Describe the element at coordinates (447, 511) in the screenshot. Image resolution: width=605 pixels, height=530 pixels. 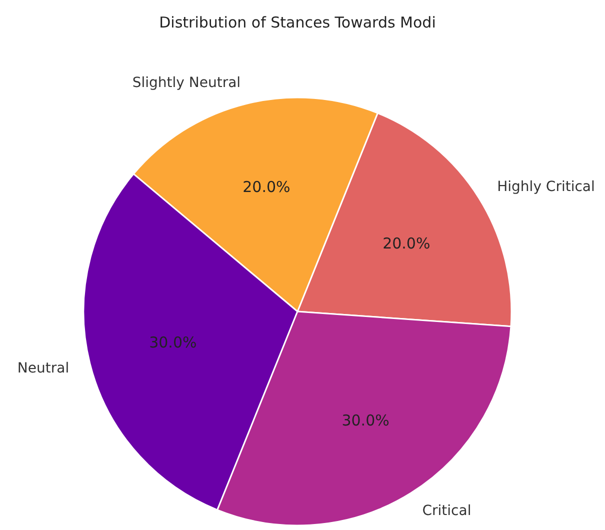
I see `slice-label: Critical` at that location.